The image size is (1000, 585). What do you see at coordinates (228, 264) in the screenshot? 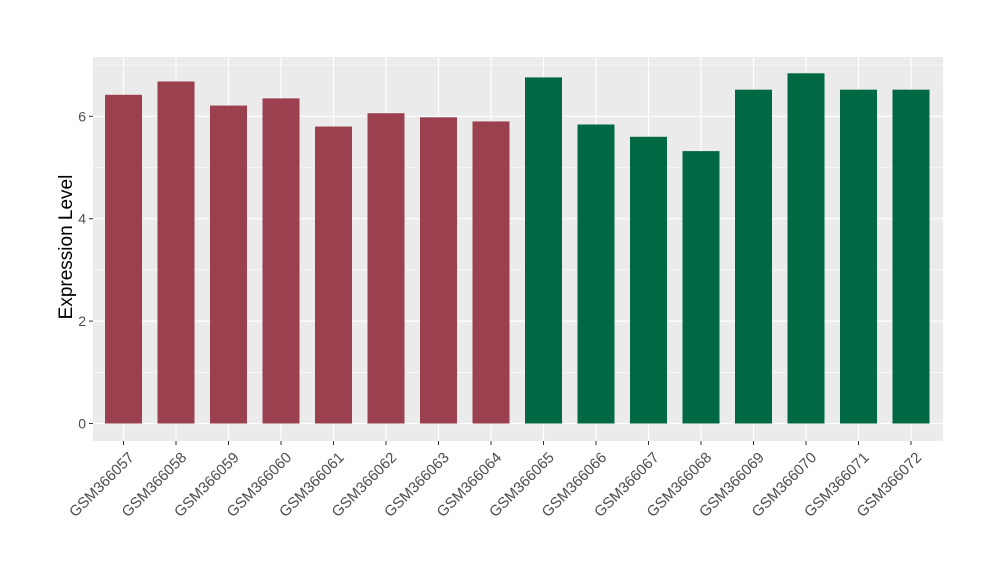
I see `bar-GSM366059` at bounding box center [228, 264].